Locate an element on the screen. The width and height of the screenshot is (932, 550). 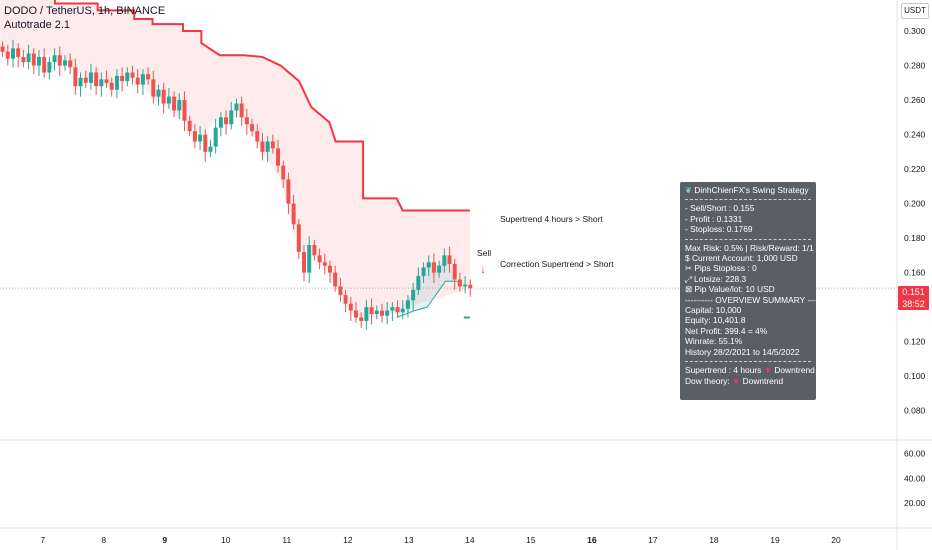
leaf-icon: ❦ is located at coordinates (689, 190).